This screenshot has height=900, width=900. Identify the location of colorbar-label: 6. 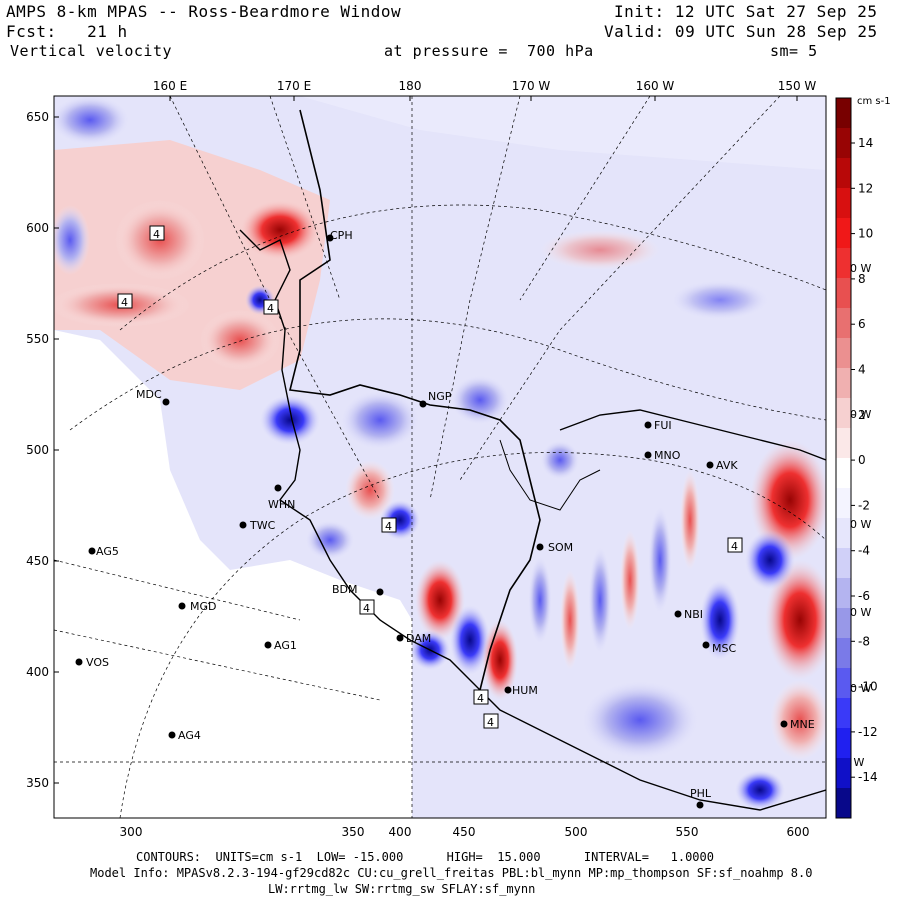
(862, 324).